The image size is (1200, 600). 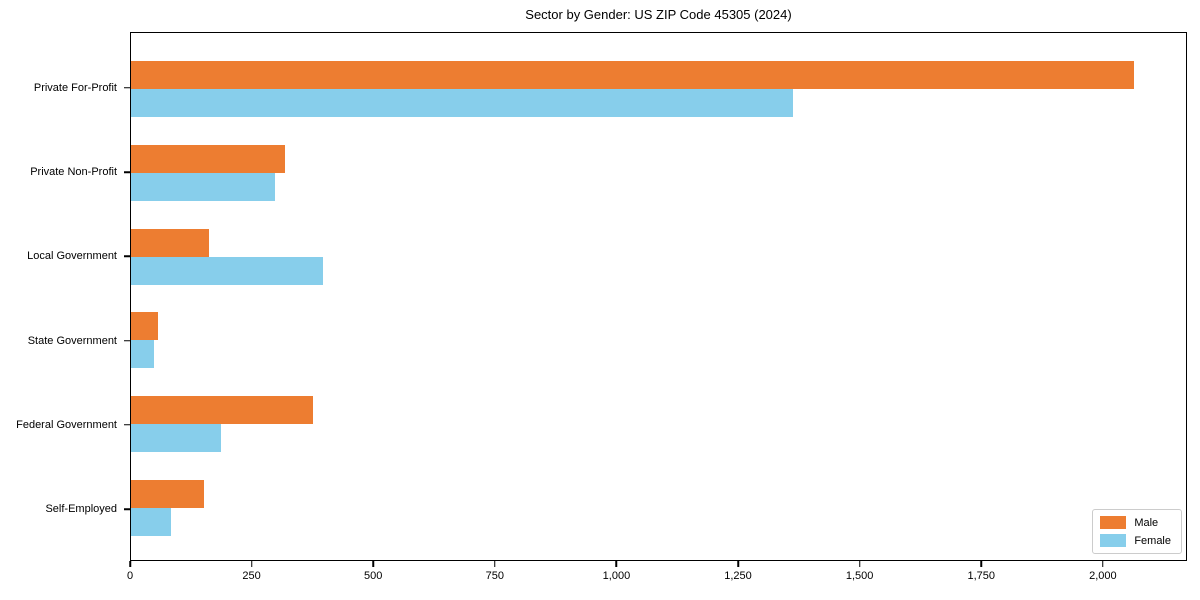 What do you see at coordinates (616, 576) in the screenshot?
I see `x-tick-label: 1,000` at bounding box center [616, 576].